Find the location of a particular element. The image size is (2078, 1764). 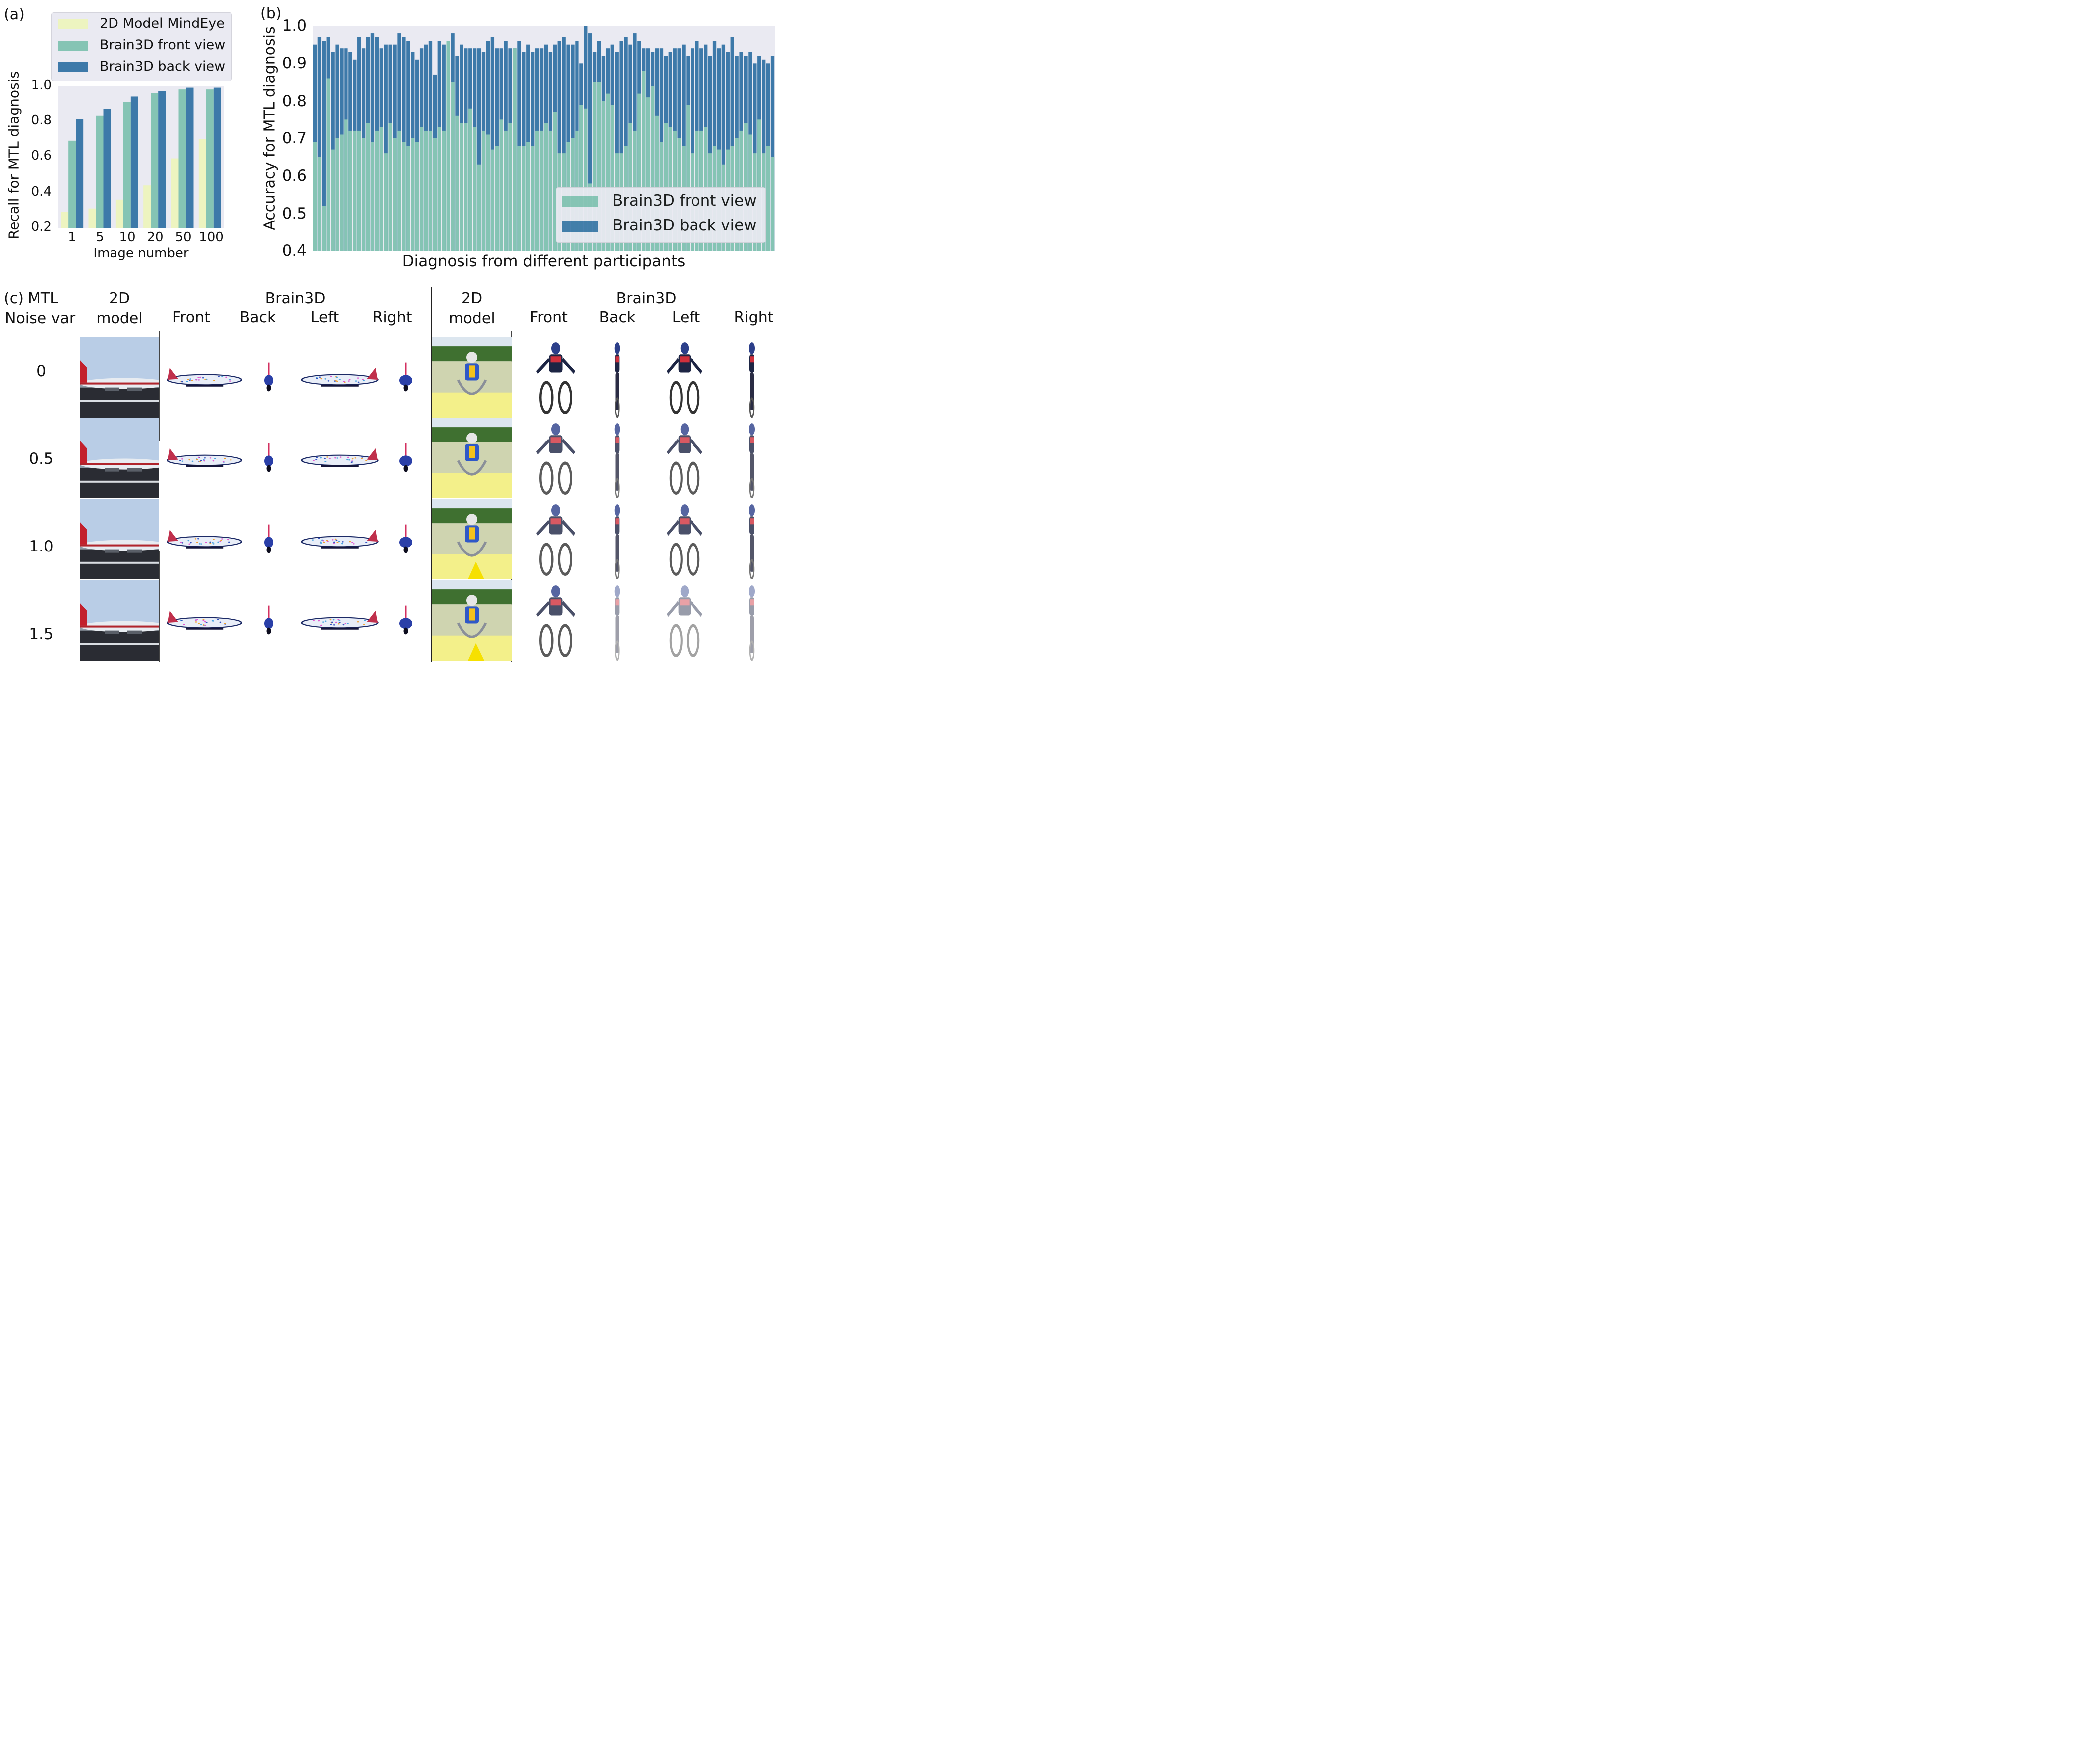

panel-b-x-axis-label: Diagnosis from different participants is located at coordinates (544, 261).